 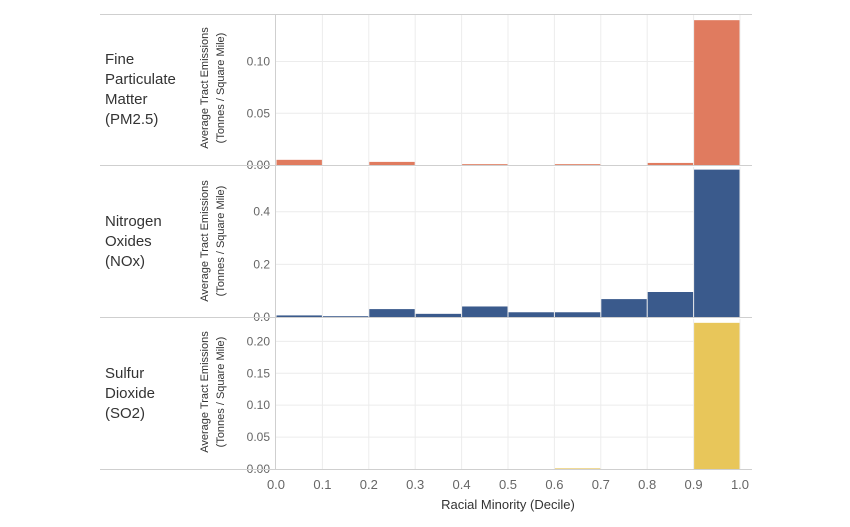 What do you see at coordinates (554, 484) in the screenshot?
I see `x-tick-label: 0.6` at bounding box center [554, 484].